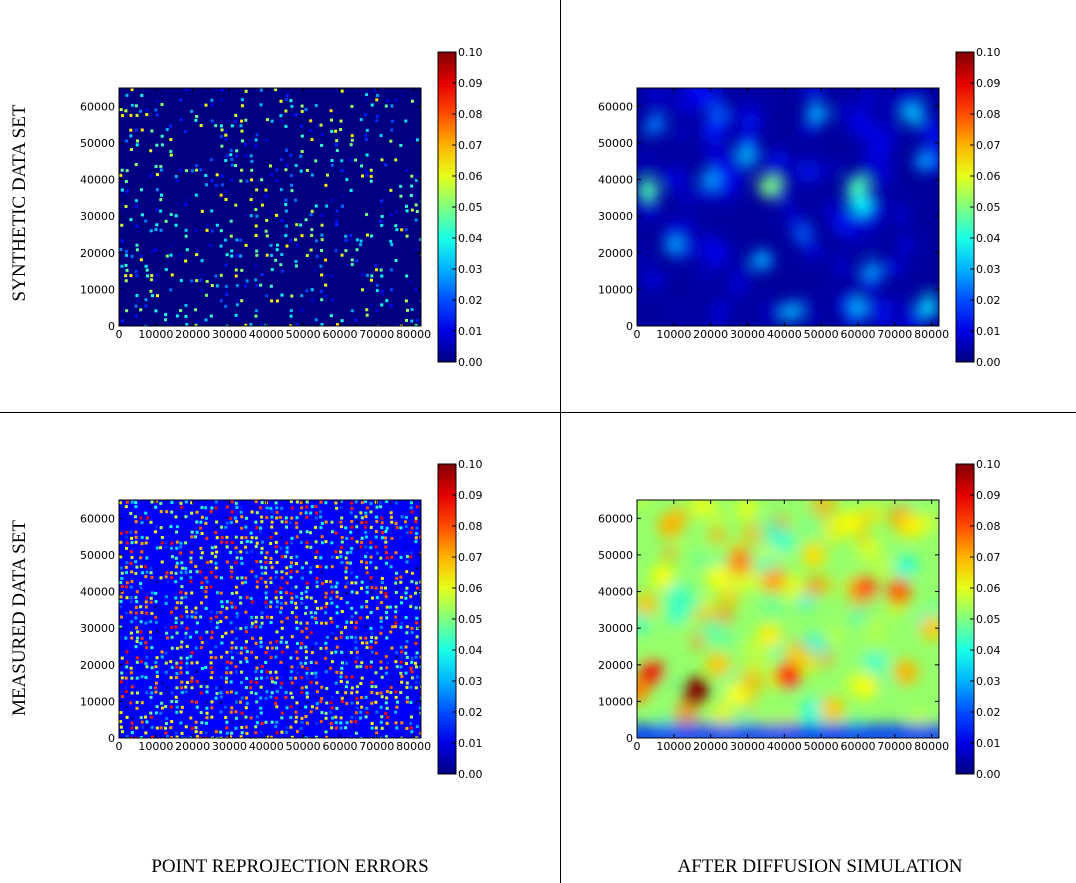 The height and width of the screenshot is (883, 1076). I want to click on colorbar-tick-label: 0.03, so click(988, 269).